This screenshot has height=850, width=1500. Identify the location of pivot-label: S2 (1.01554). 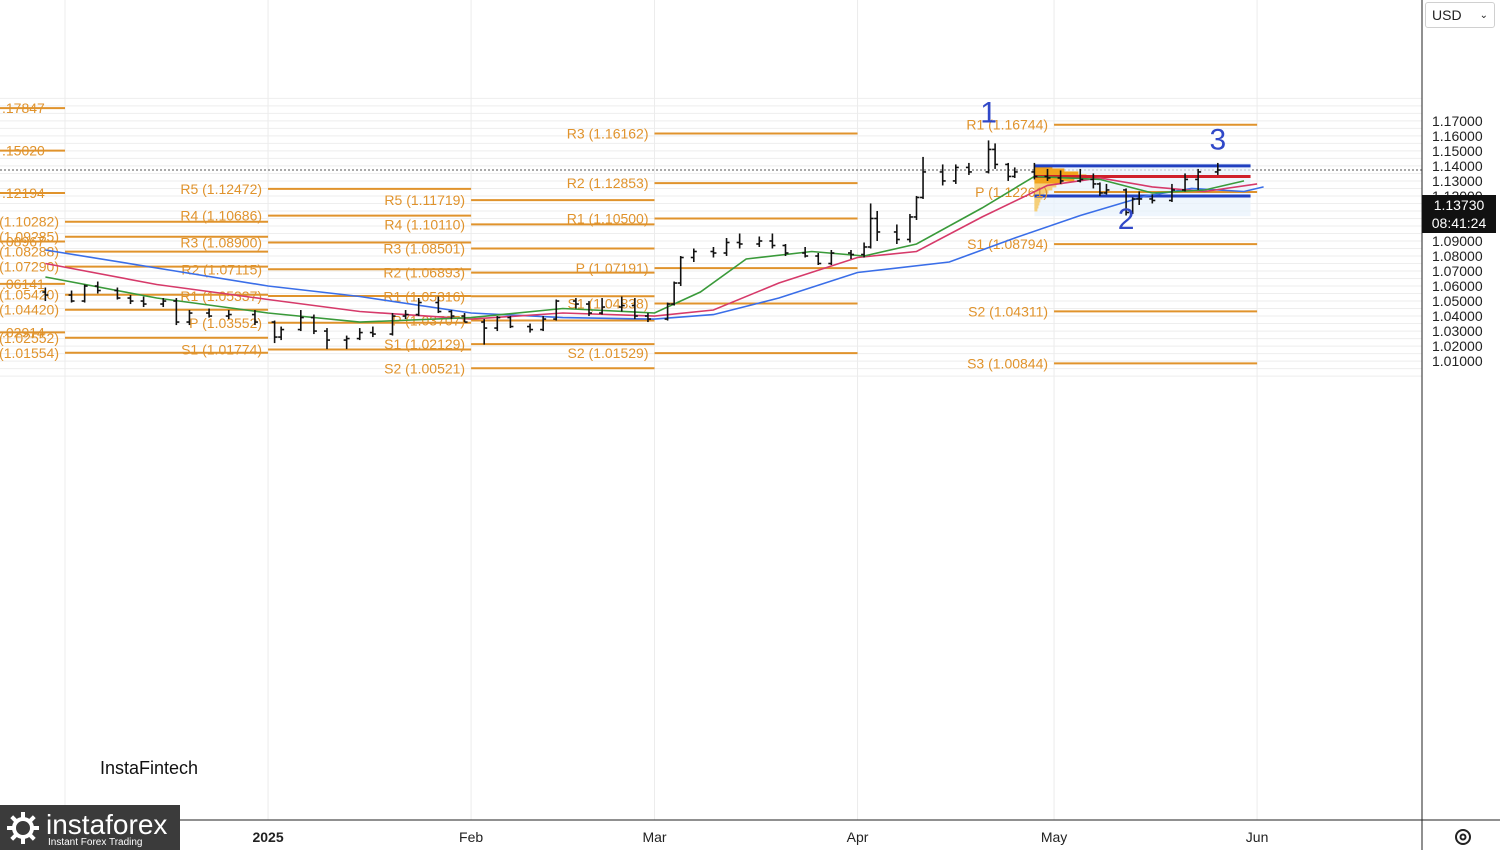
(29, 353).